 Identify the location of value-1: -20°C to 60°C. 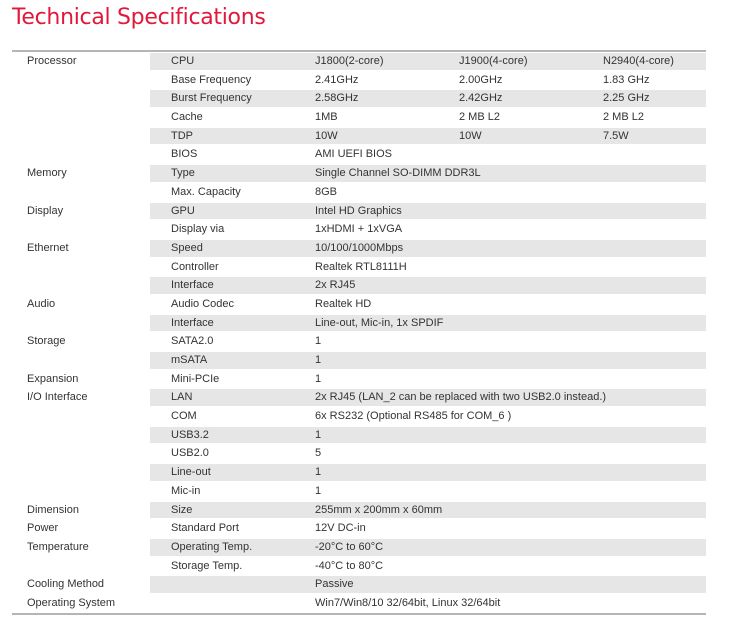
(349, 546).